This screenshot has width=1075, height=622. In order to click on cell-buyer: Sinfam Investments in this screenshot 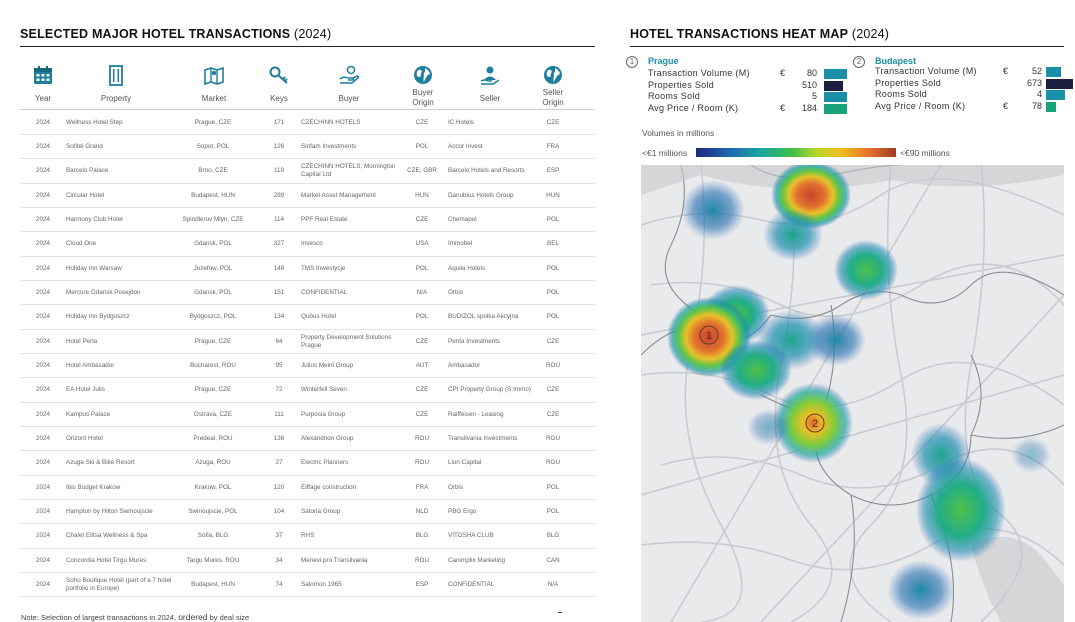, I will do `click(329, 146)`.